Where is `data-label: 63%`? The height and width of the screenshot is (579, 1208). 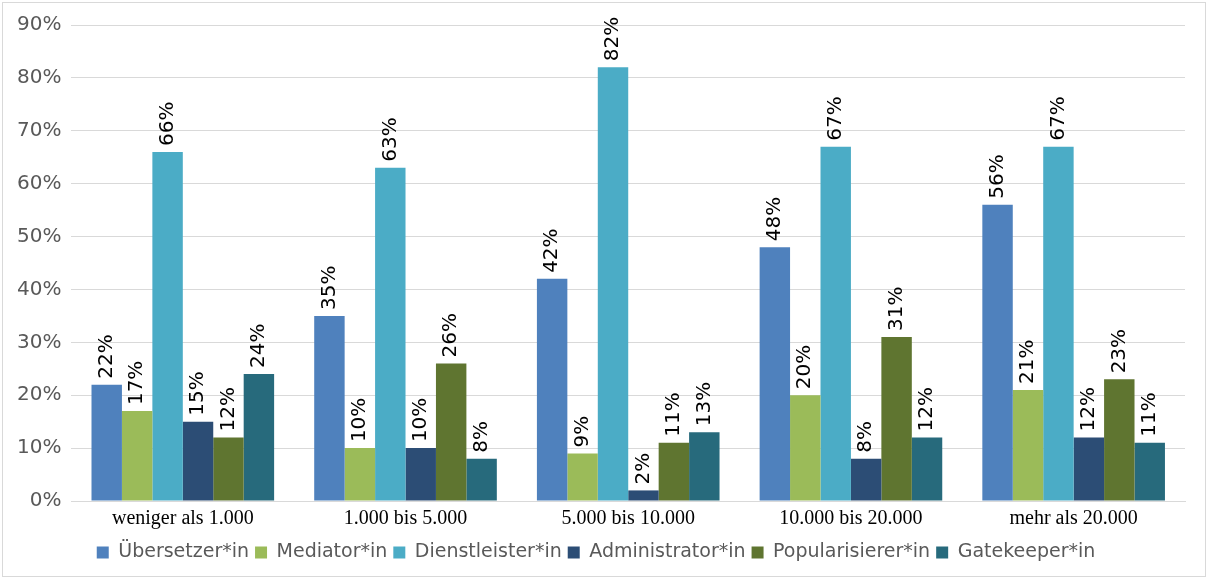
data-label: 63% is located at coordinates (388, 139).